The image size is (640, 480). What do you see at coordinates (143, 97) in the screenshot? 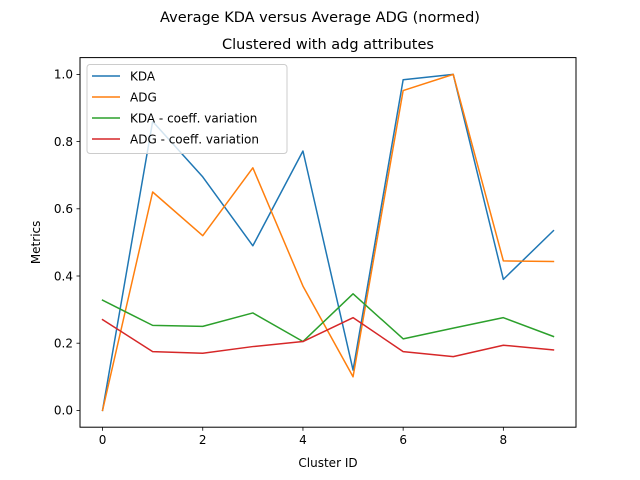
I see `legend-label-1: ADG` at bounding box center [143, 97].